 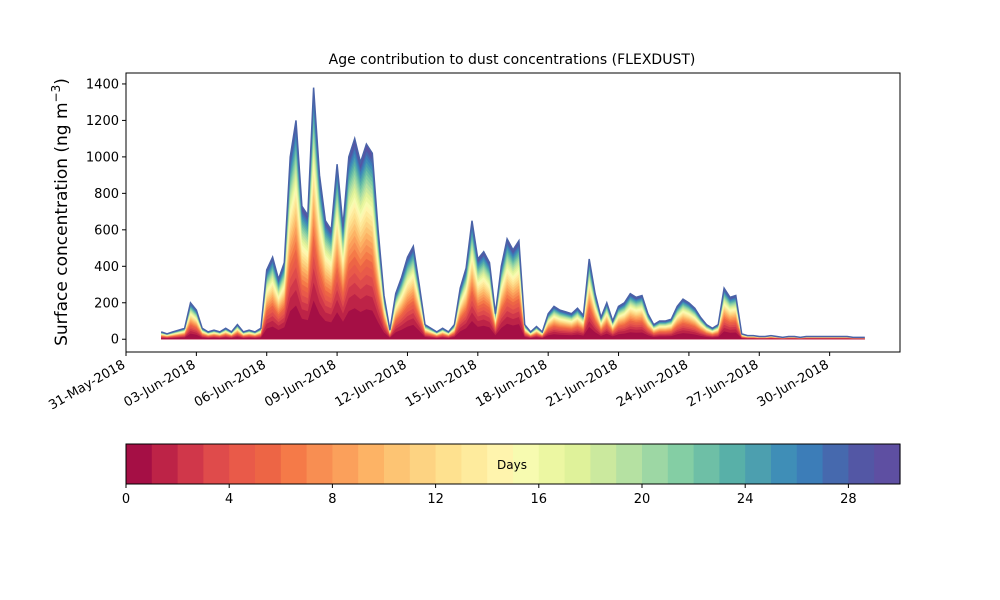 I want to click on colorbar-frame, so click(x=513, y=464).